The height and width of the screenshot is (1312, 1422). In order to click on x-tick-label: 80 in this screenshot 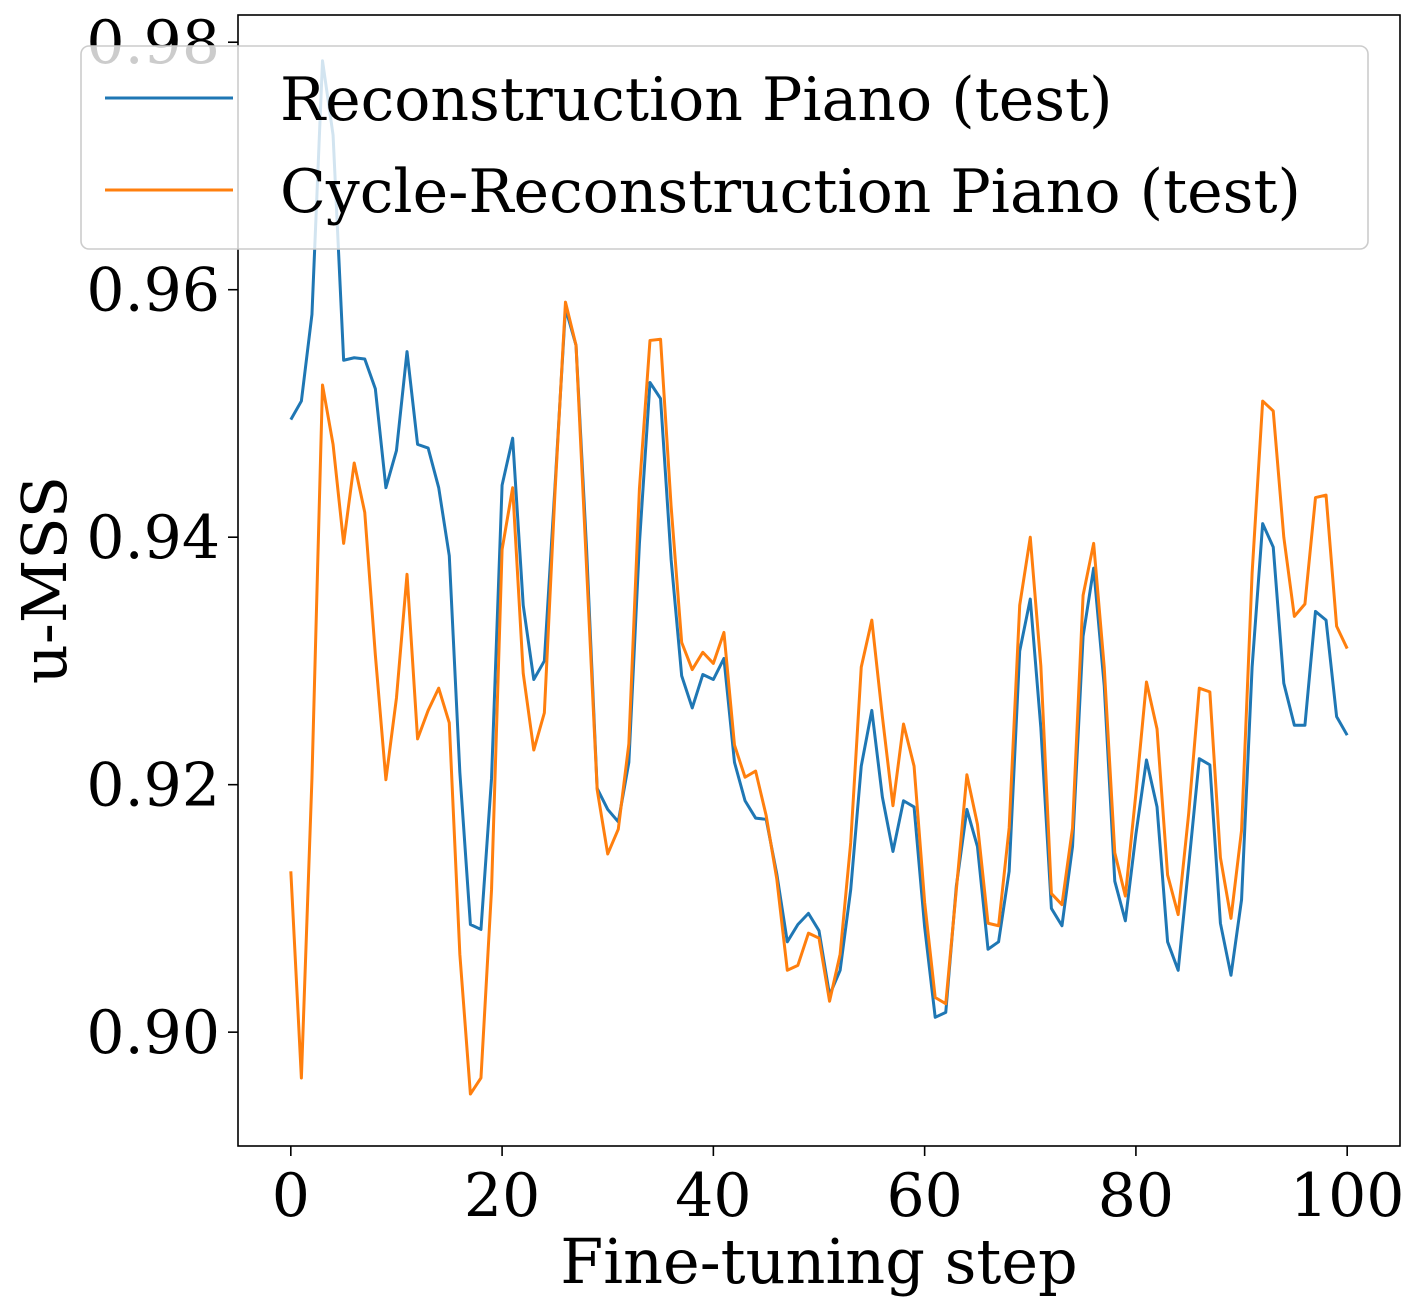, I will do `click(1136, 1196)`.